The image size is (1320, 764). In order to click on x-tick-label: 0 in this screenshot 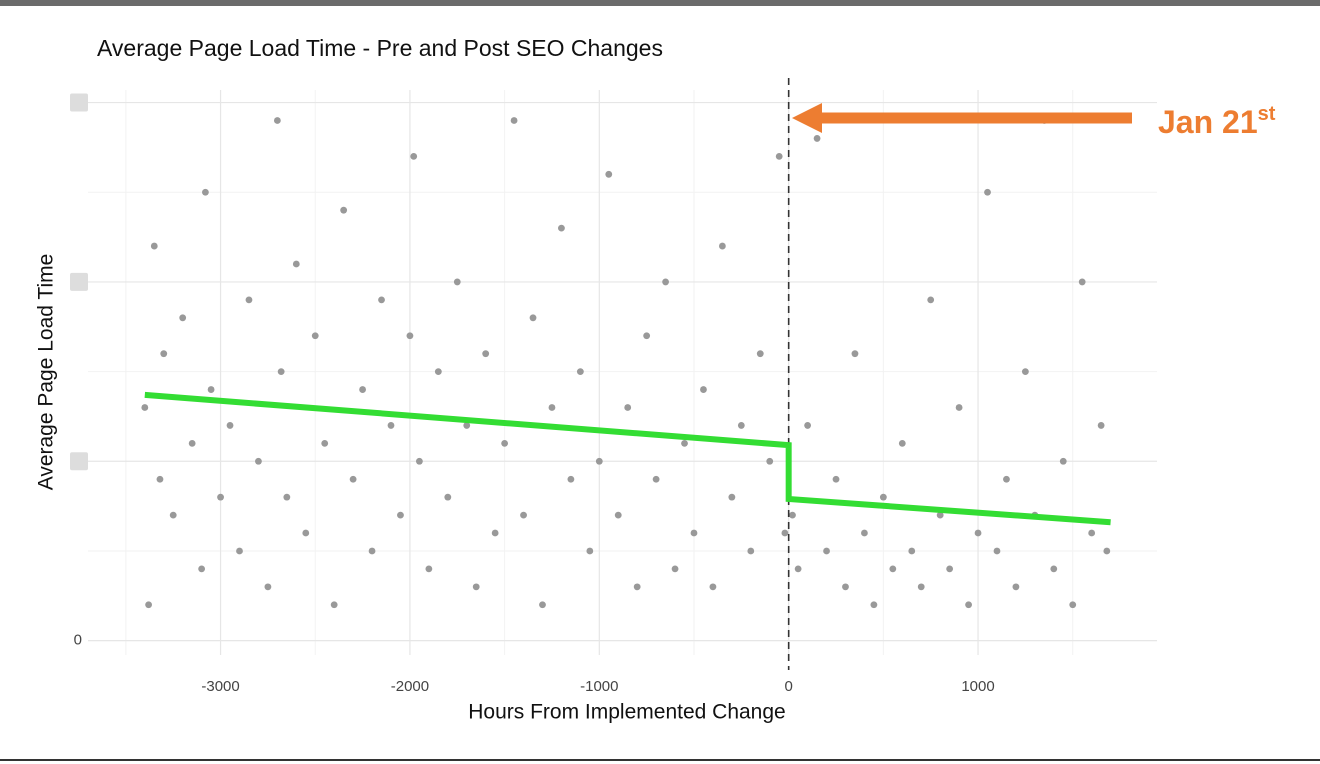, I will do `click(789, 686)`.